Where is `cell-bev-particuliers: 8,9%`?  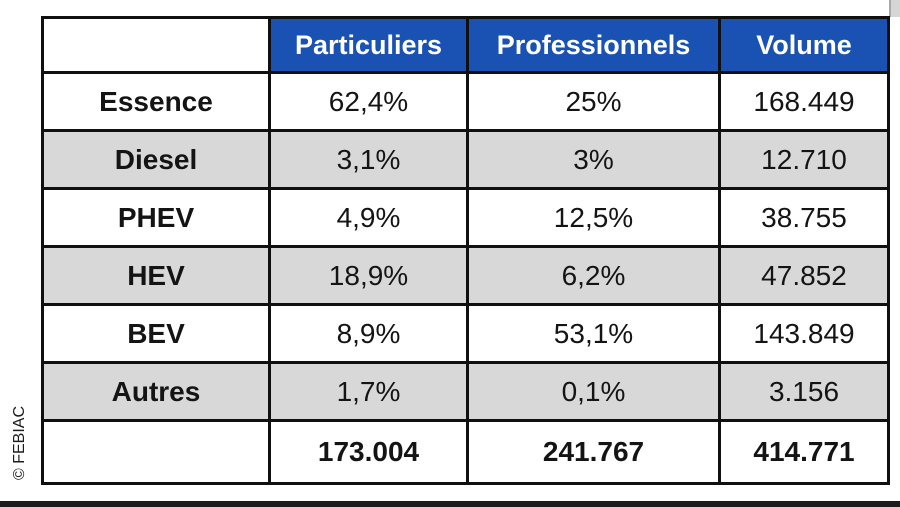 cell-bev-particuliers: 8,9% is located at coordinates (368, 333).